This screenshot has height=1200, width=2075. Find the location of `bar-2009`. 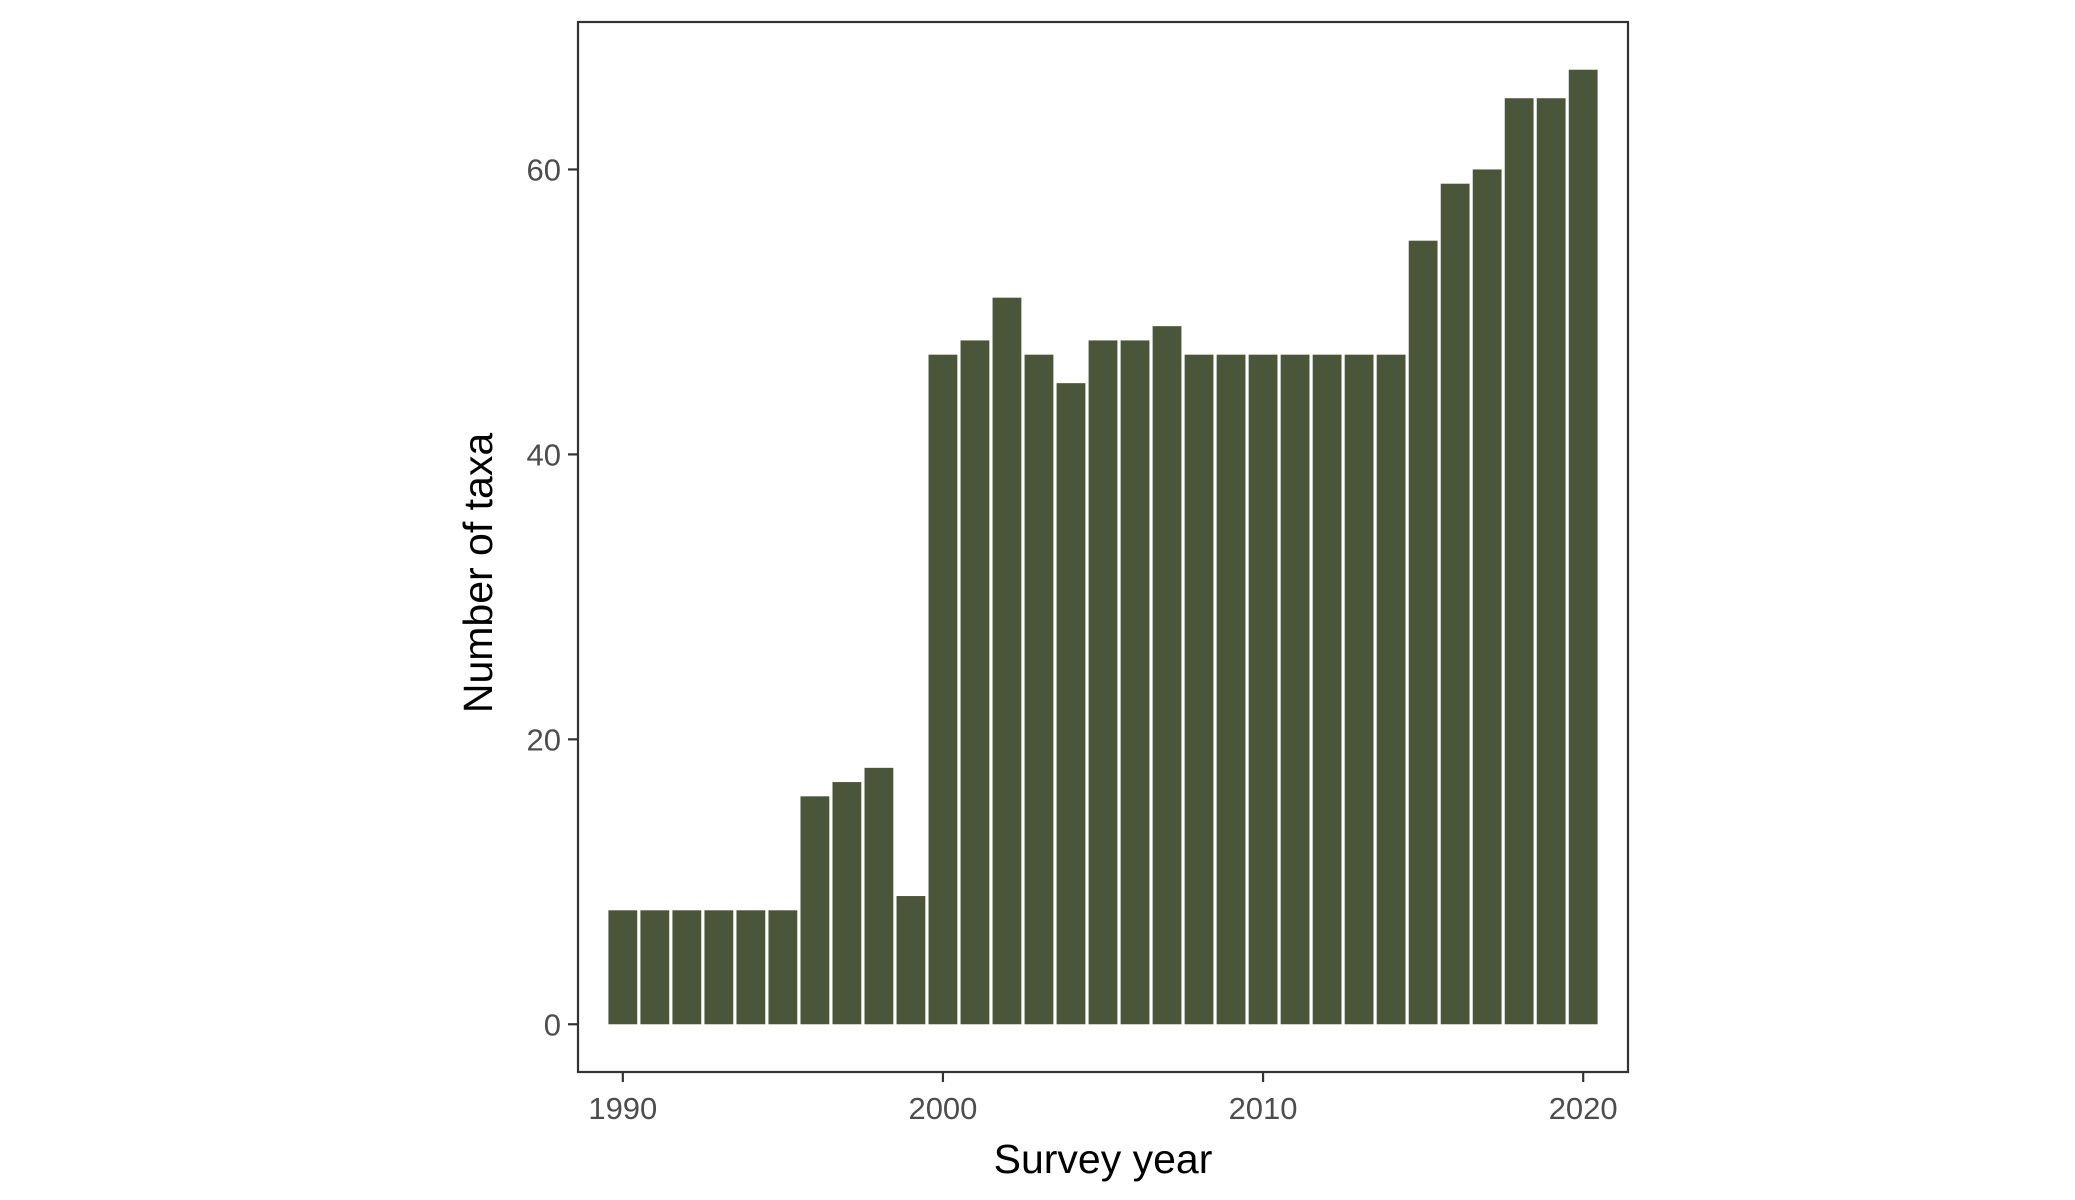

bar-2009 is located at coordinates (1231, 689).